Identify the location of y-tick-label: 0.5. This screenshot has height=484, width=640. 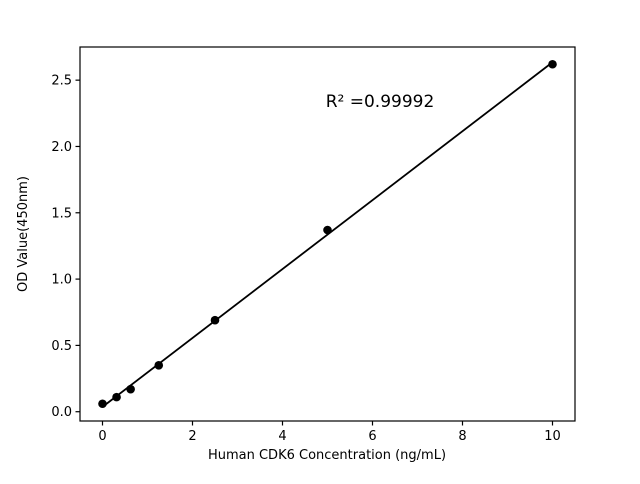
(61, 346).